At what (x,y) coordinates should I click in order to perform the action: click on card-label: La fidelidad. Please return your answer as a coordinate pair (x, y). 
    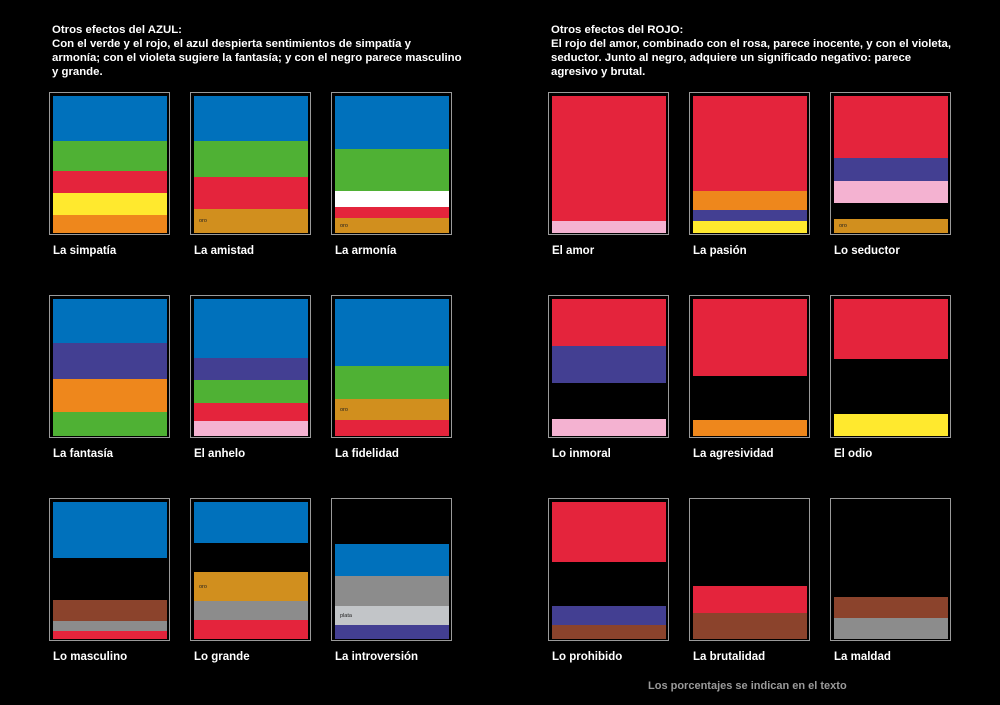
    Looking at the image, I should click on (367, 454).